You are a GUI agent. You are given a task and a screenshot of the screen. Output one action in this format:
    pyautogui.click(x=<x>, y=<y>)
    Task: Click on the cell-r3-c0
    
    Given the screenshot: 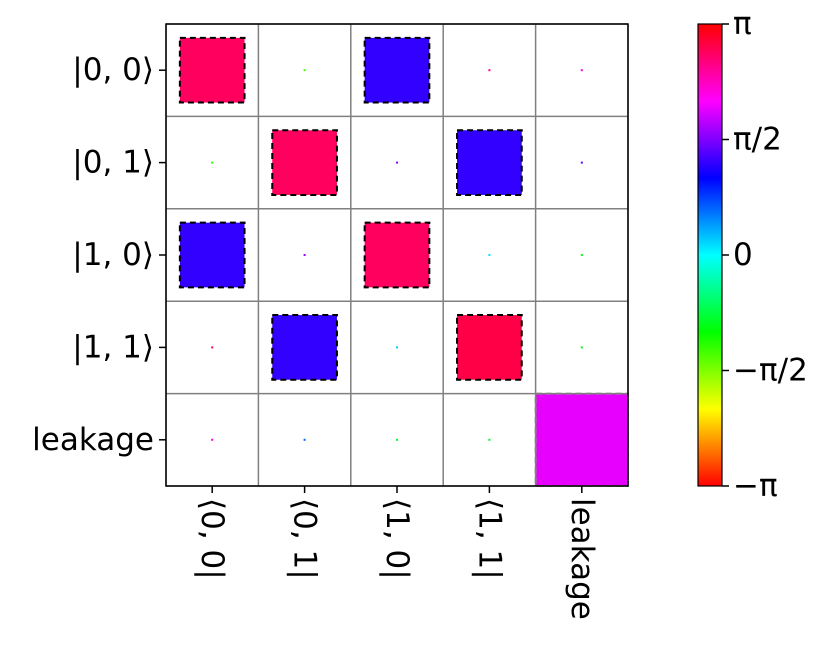 What is the action you would take?
    pyautogui.click(x=212, y=347)
    